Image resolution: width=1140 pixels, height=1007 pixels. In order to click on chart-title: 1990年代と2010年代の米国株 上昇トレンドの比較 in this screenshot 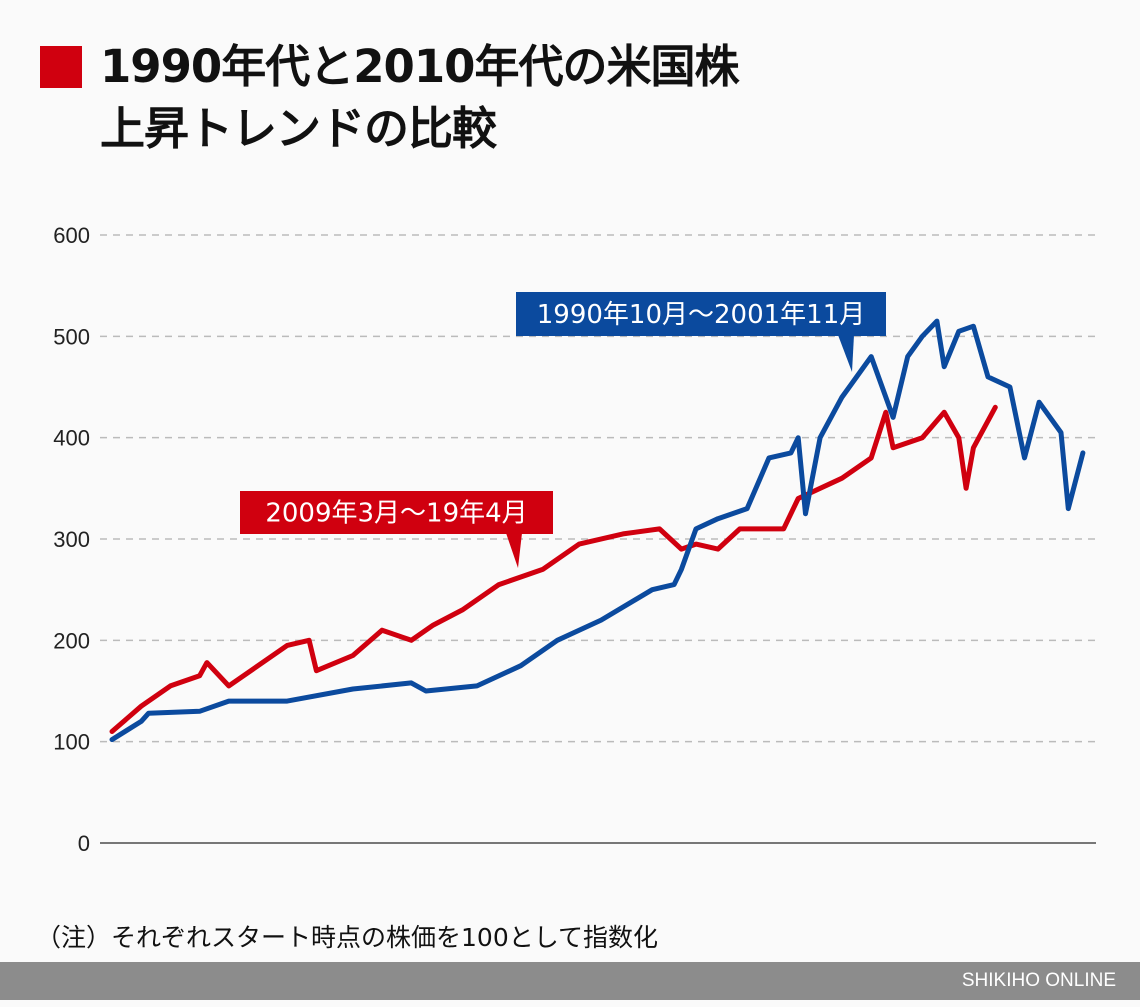, I will do `click(419, 98)`.